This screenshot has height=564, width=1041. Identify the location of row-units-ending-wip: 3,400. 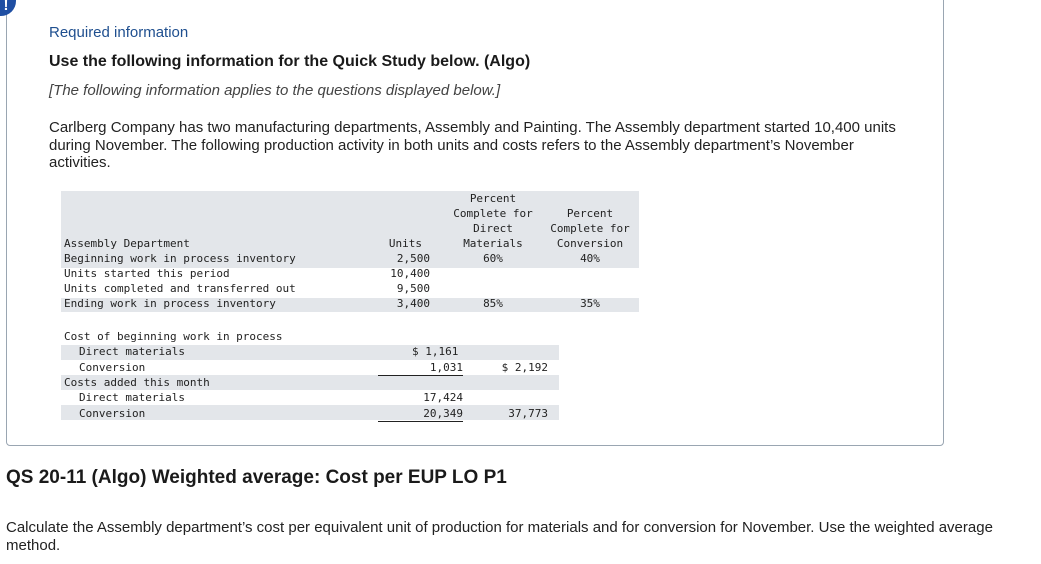
(413, 303).